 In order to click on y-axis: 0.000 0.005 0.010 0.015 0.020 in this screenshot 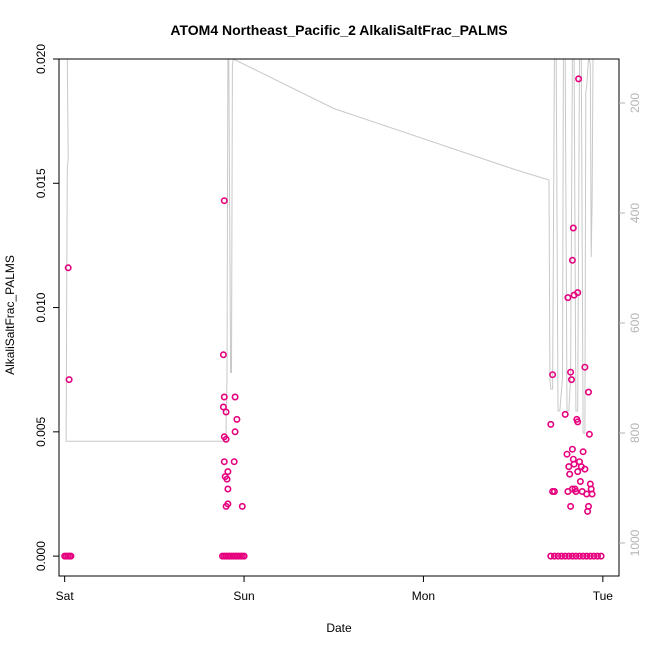, I will do `click(46, 307)`.